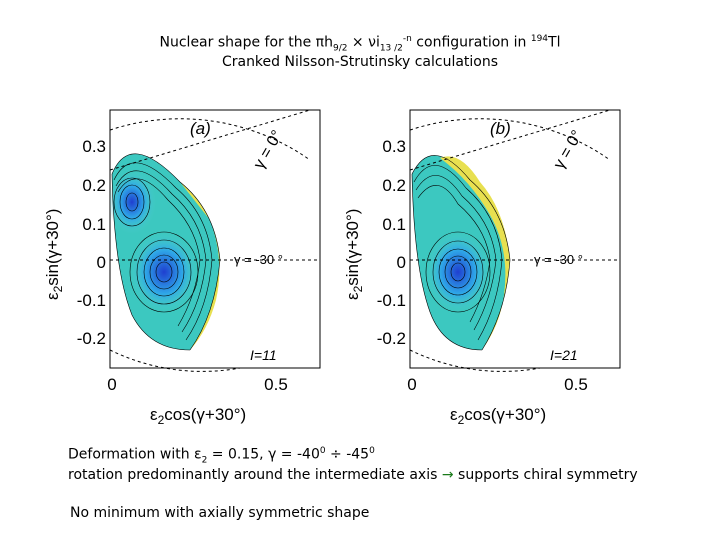 Image resolution: width=720 pixels, height=540 pixels. I want to click on local-minimum, so click(133, 202).